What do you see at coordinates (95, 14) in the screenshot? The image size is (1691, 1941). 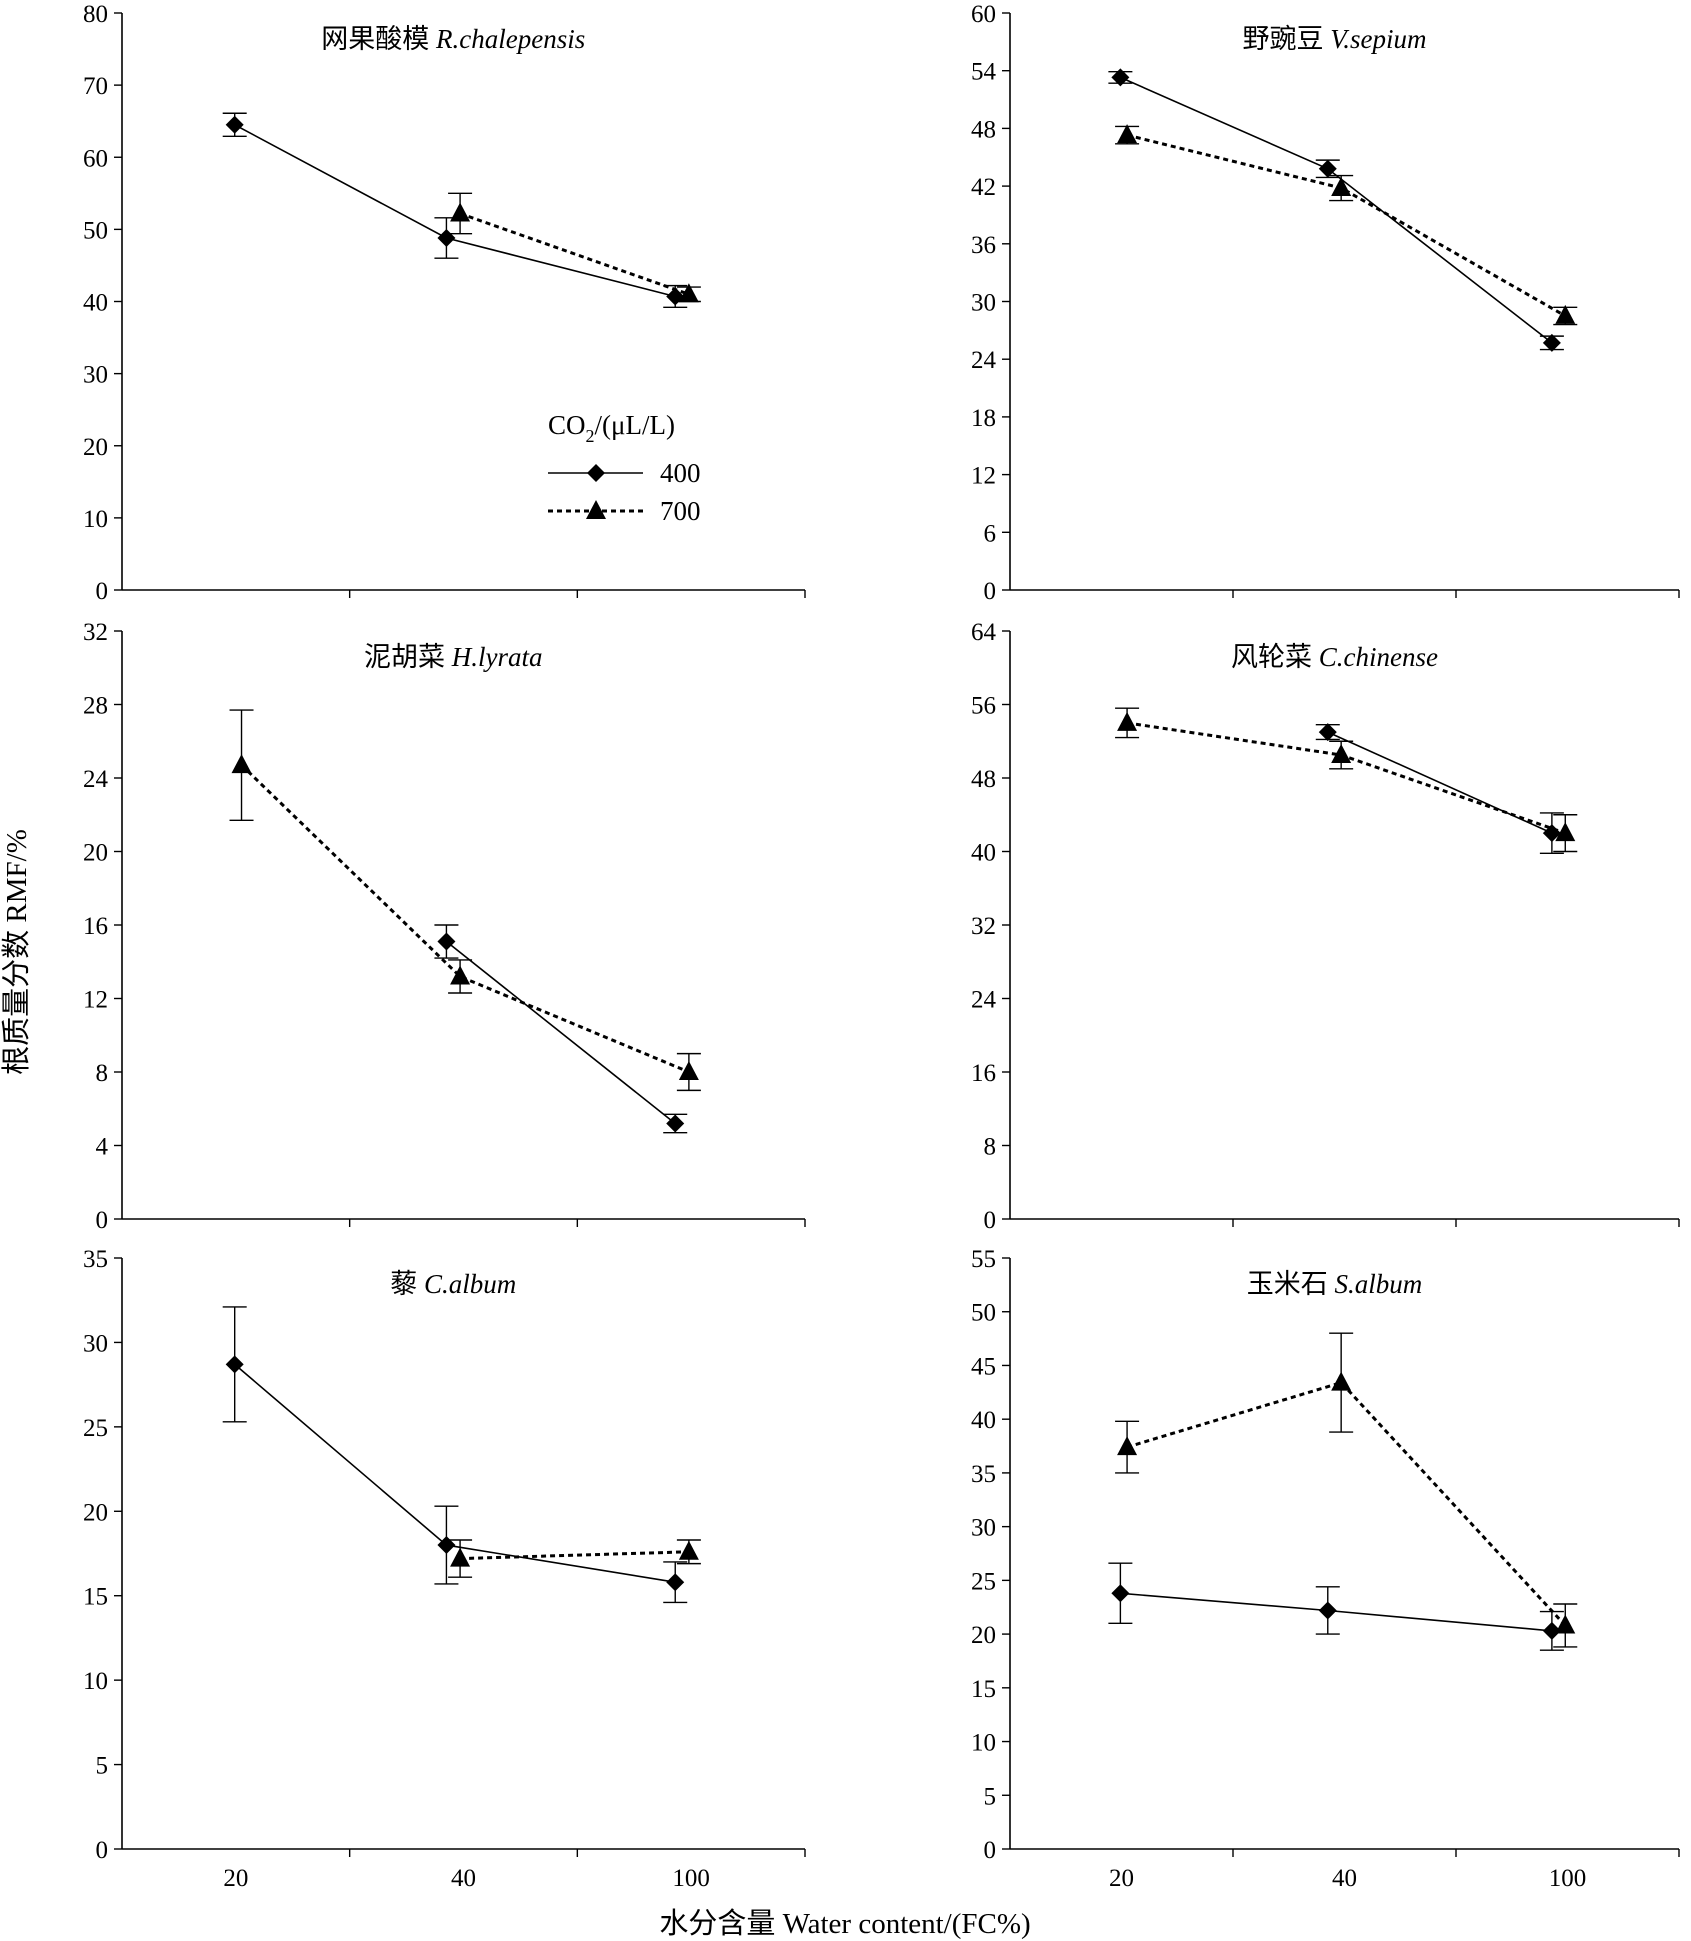 I see `y-tick-label: 80` at bounding box center [95, 14].